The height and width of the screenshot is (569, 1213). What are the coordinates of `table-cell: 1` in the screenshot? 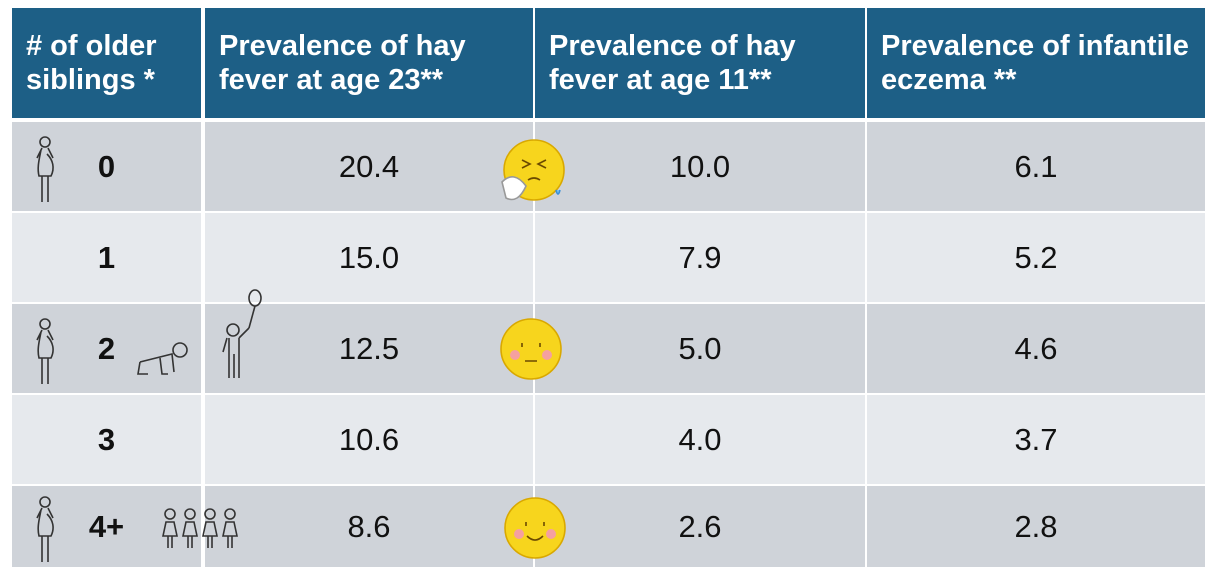 It's located at (106, 257).